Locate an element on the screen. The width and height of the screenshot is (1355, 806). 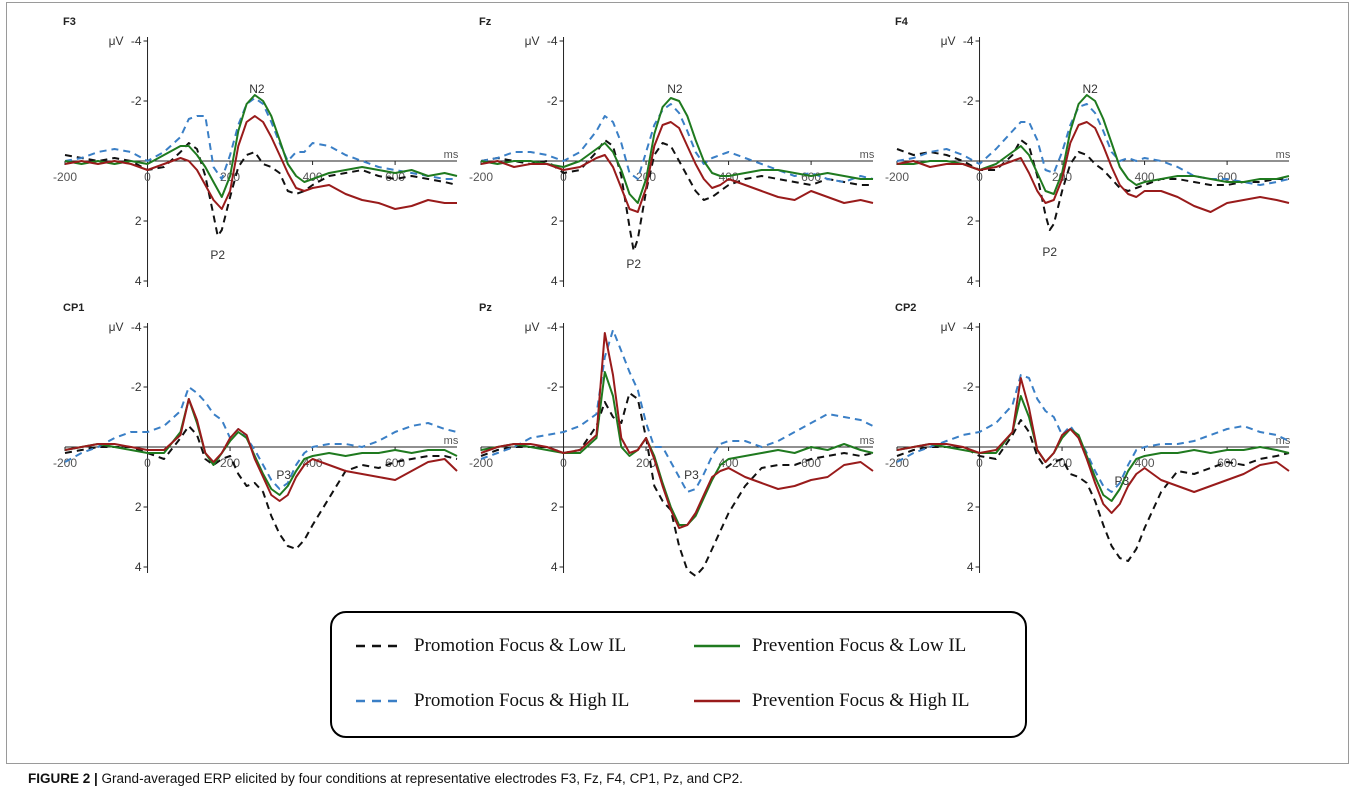
legend-item-promotion-high: Promotion Focus & High IL is located at coordinates (492, 701).